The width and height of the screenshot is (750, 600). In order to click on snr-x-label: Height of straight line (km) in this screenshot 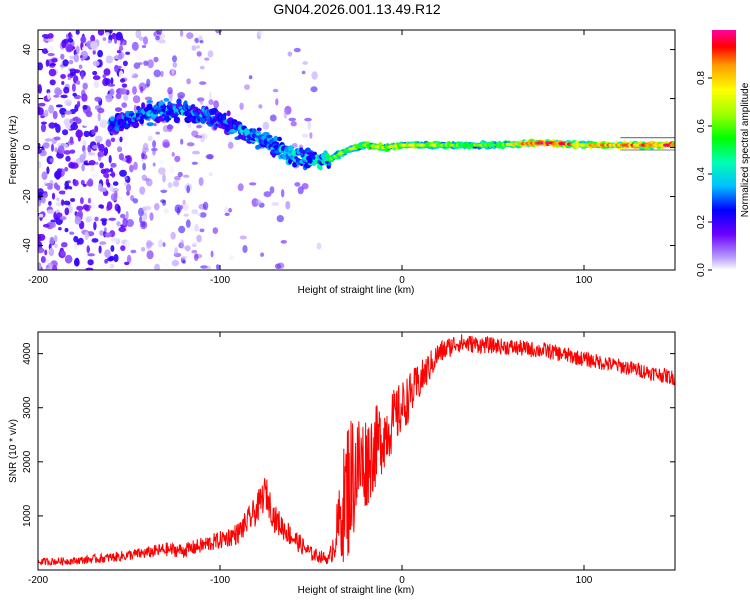, I will do `click(356, 590)`.